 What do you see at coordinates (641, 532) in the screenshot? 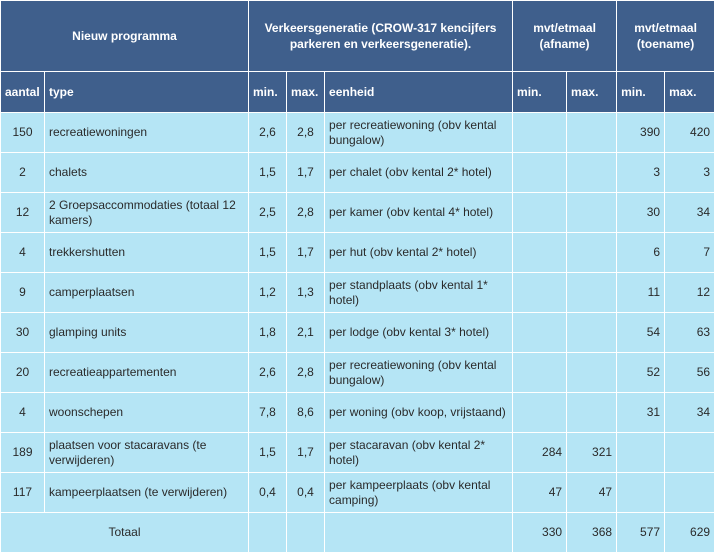
I see `total-toename-min: 577` at bounding box center [641, 532].